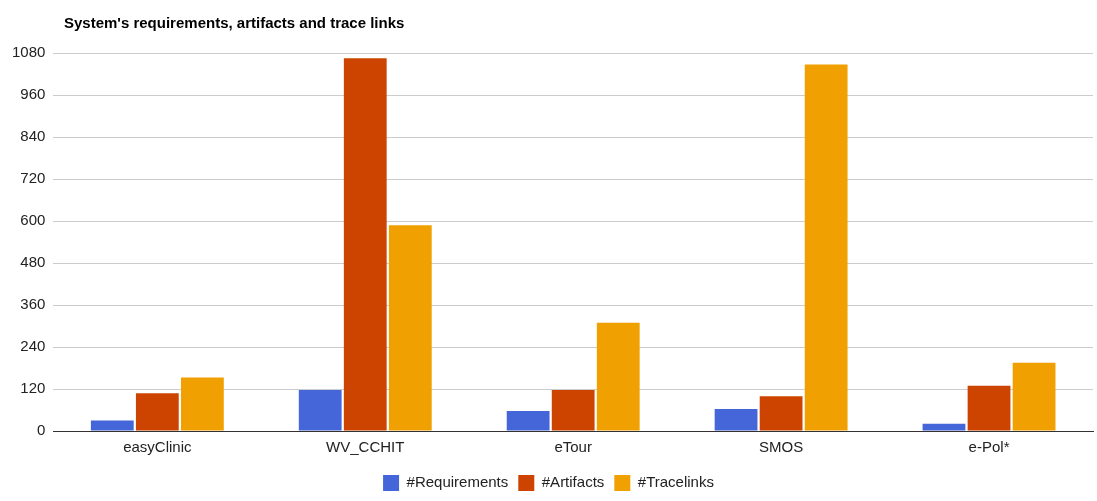 The height and width of the screenshot is (501, 1097). What do you see at coordinates (573, 447) in the screenshot?
I see `x-tick-label: eTour` at bounding box center [573, 447].